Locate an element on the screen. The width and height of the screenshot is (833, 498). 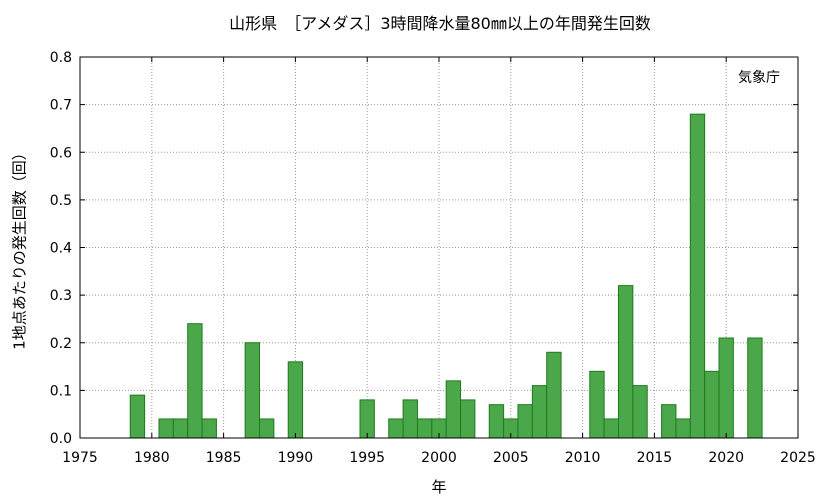
bar-2004 is located at coordinates (496, 421).